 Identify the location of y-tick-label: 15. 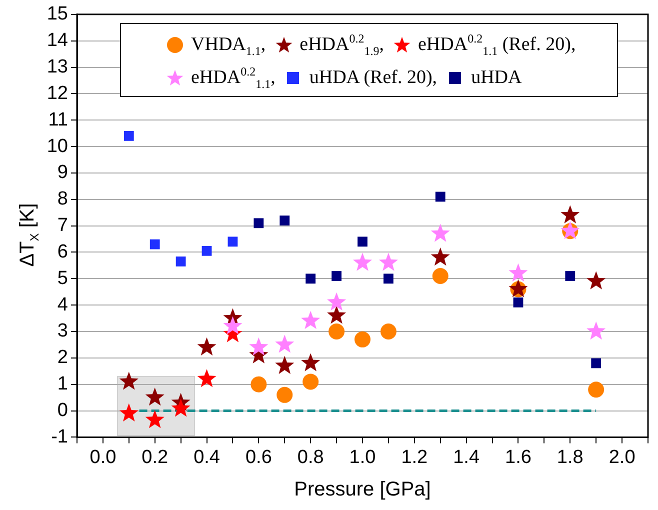
(57, 14).